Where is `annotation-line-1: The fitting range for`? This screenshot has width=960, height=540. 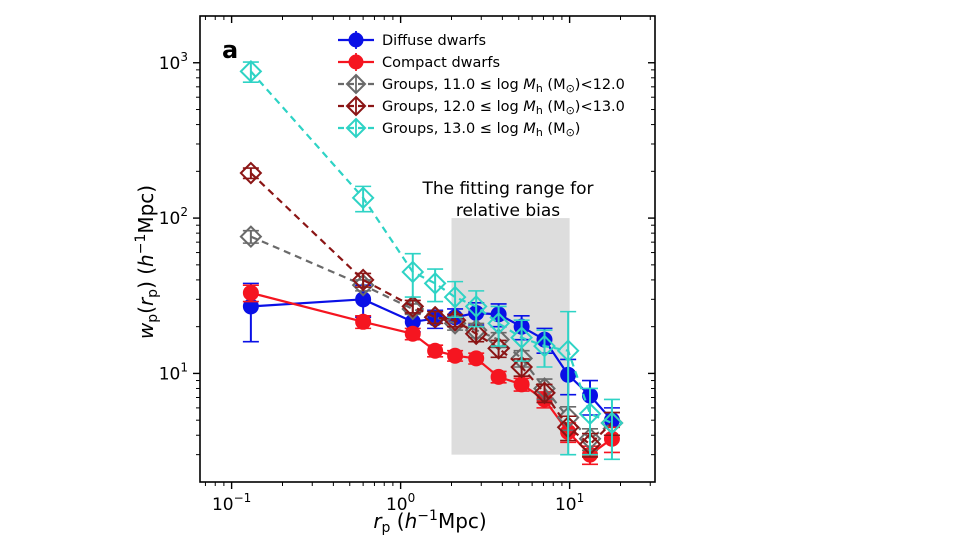 annotation-line-1: The fitting range for is located at coordinates (508, 189).